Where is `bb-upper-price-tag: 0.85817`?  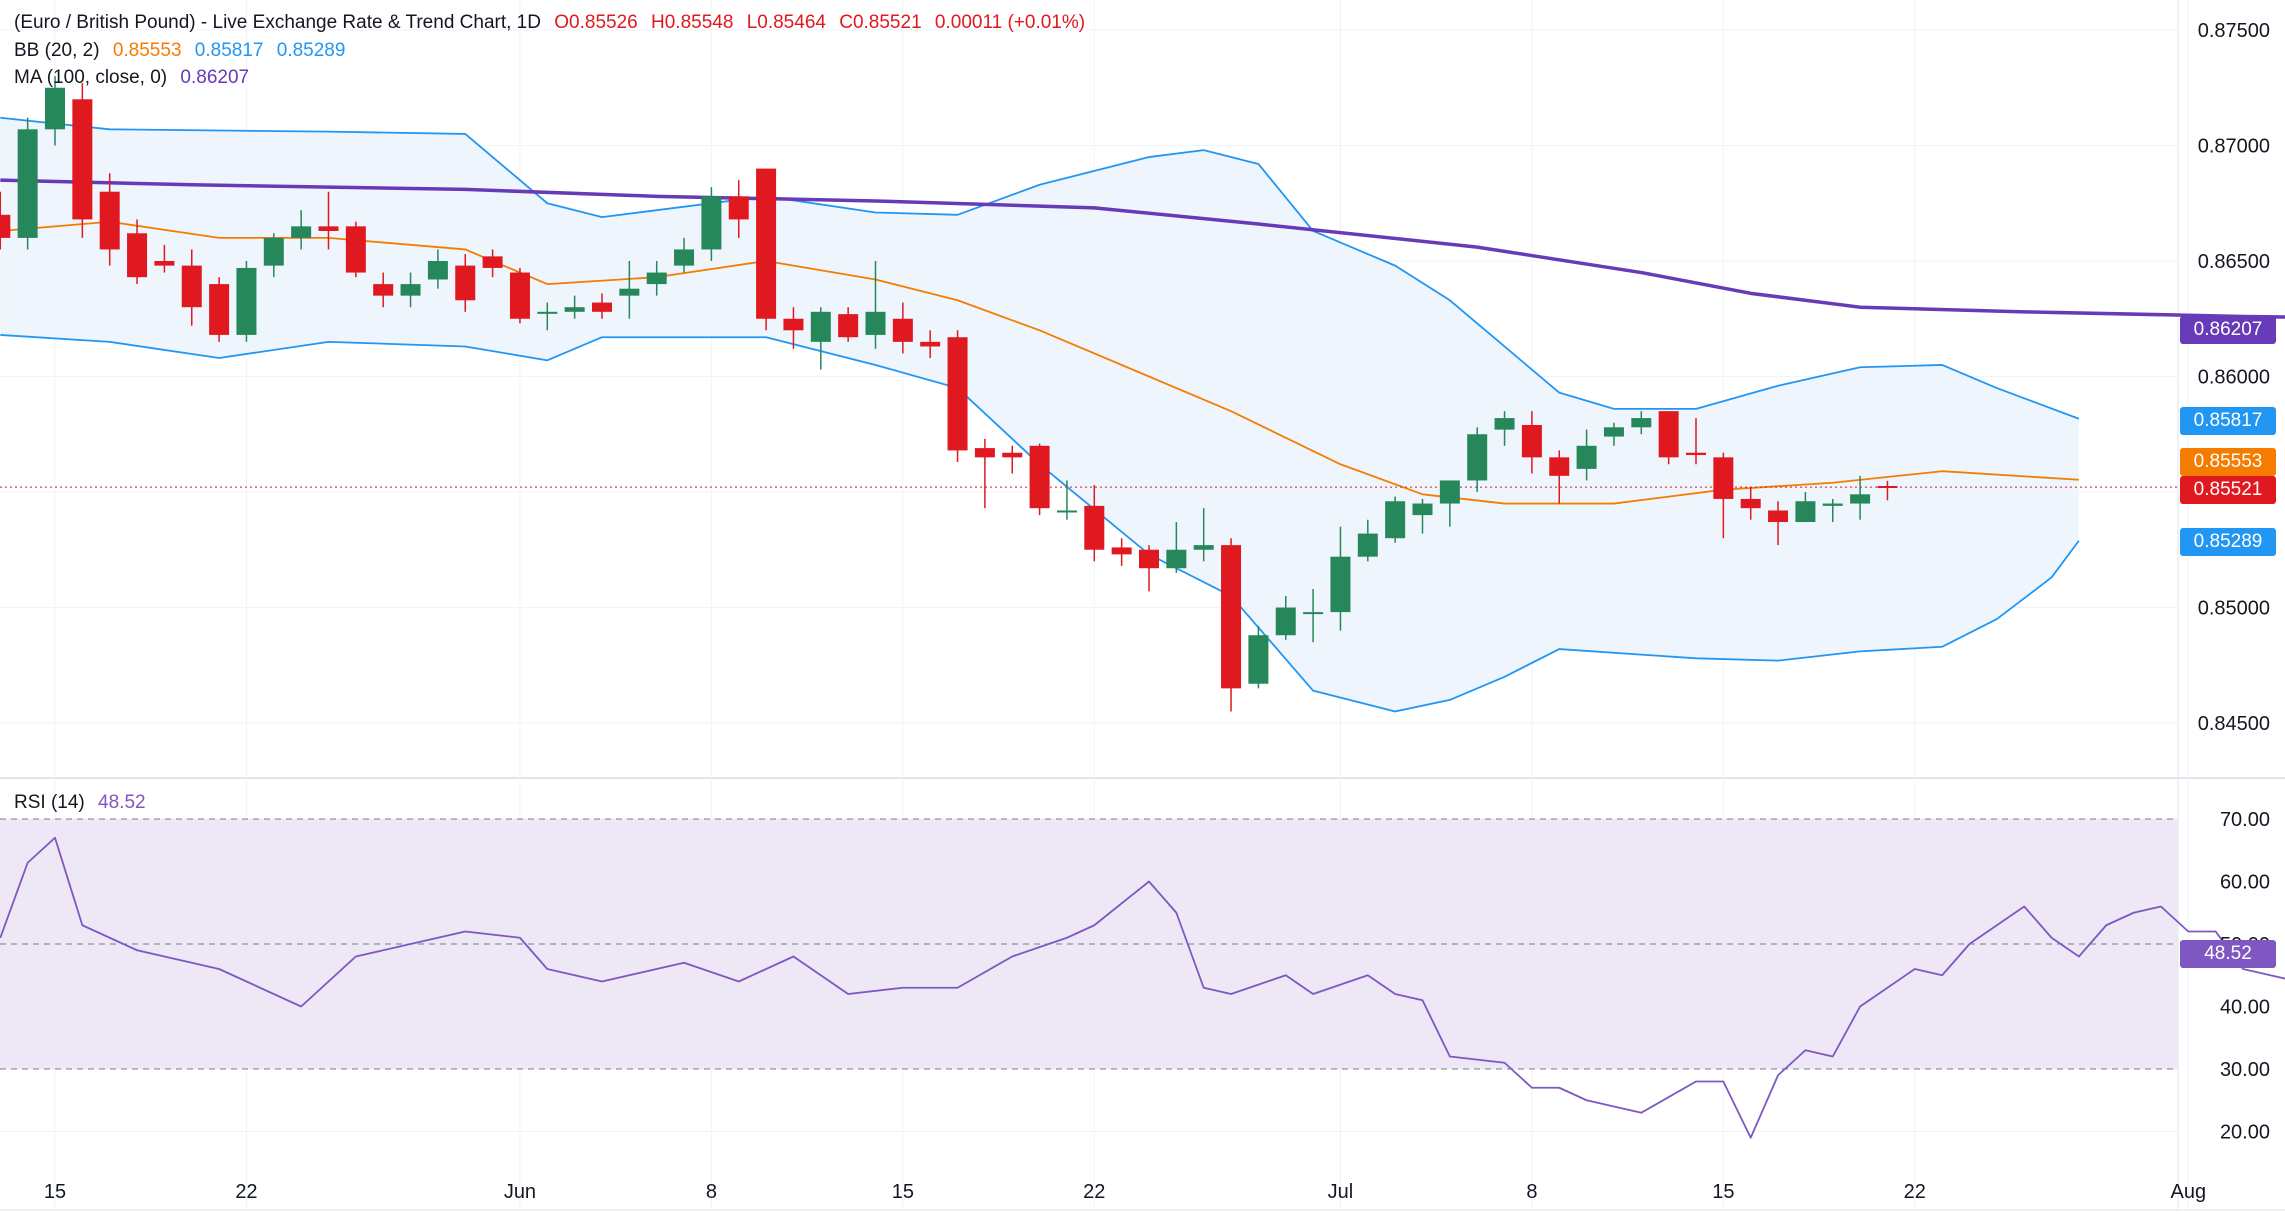 bb-upper-price-tag: 0.85817 is located at coordinates (2228, 421).